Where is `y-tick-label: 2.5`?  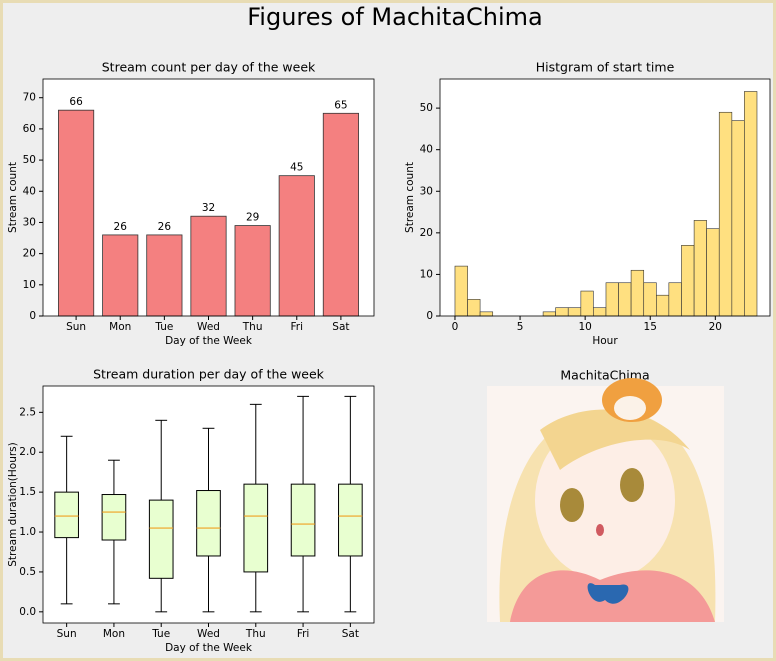
y-tick-label: 2.5 is located at coordinates (27, 412).